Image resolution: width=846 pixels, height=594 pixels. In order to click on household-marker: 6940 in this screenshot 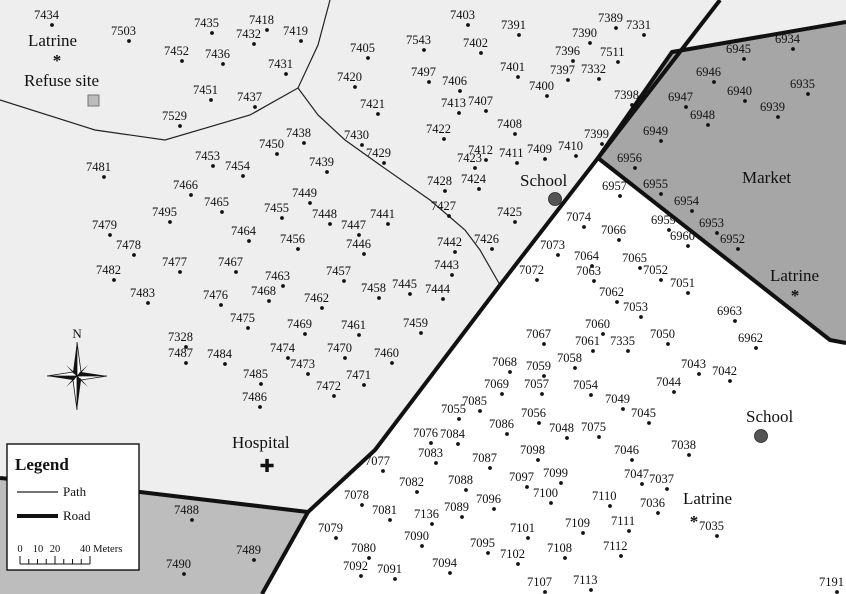, I will do `click(739, 93)`.